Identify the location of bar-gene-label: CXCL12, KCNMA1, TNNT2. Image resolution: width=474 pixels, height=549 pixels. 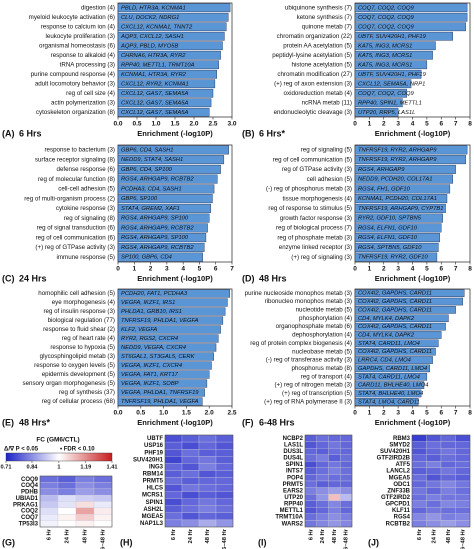
(157, 27).